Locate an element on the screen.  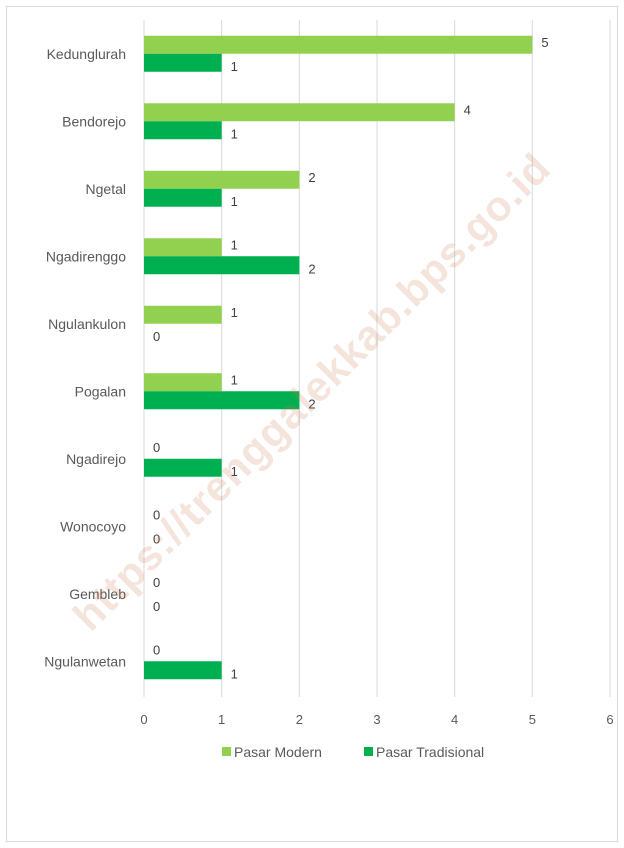
x-tick-label: 6 is located at coordinates (609, 719).